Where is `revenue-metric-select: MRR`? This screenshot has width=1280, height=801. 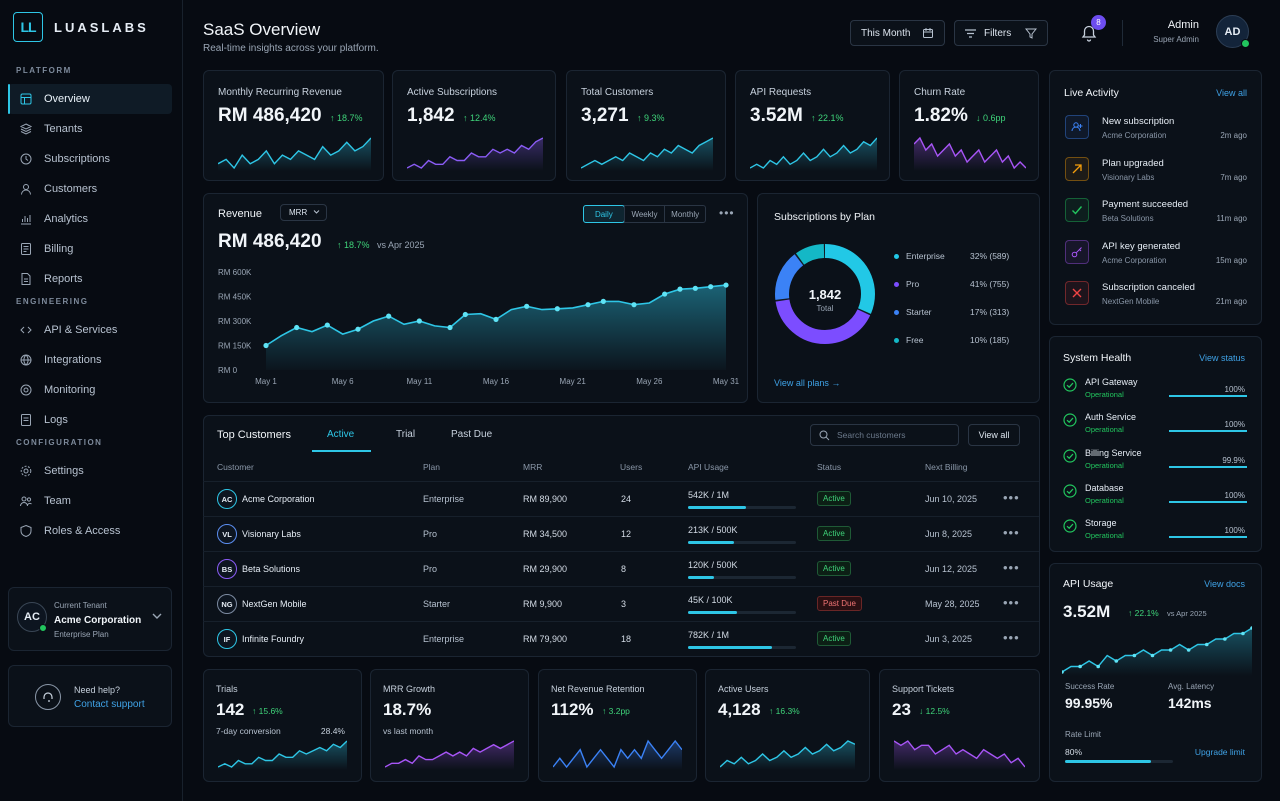 revenue-metric-select: MRR is located at coordinates (303, 212).